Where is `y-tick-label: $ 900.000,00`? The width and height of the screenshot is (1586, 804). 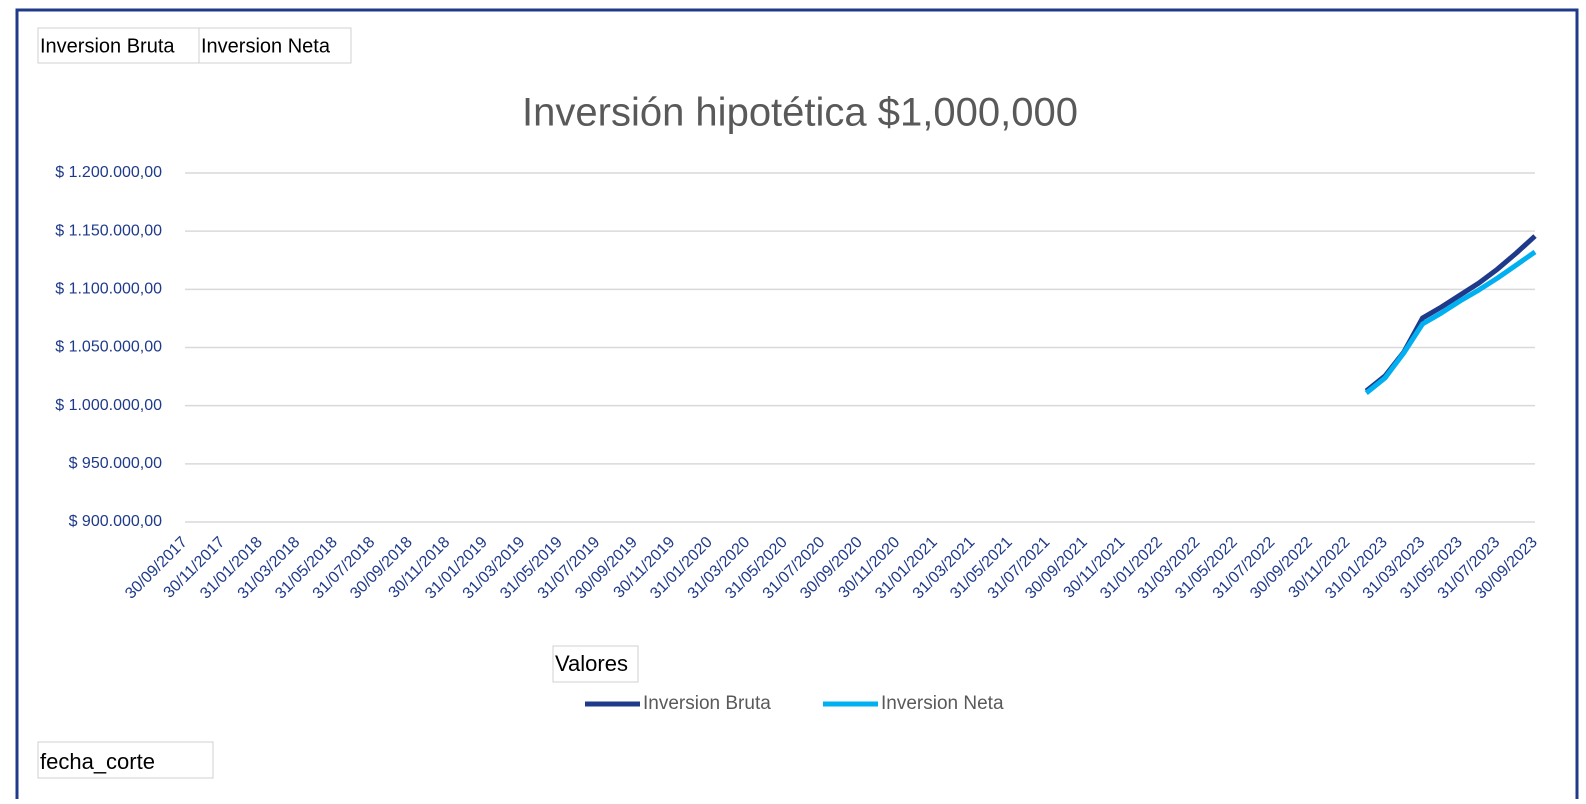 y-tick-label: $ 900.000,00 is located at coordinates (116, 521).